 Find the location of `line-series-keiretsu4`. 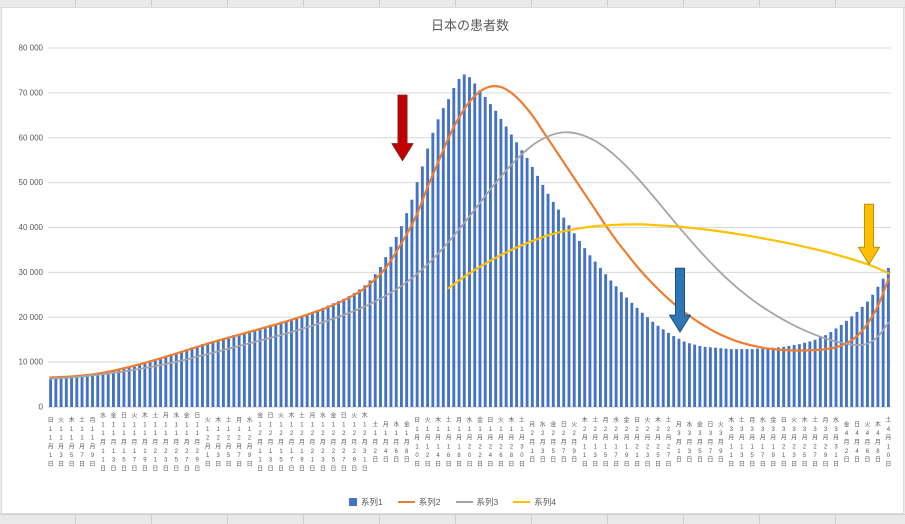

line-series-keiretsu4 is located at coordinates (668, 256).